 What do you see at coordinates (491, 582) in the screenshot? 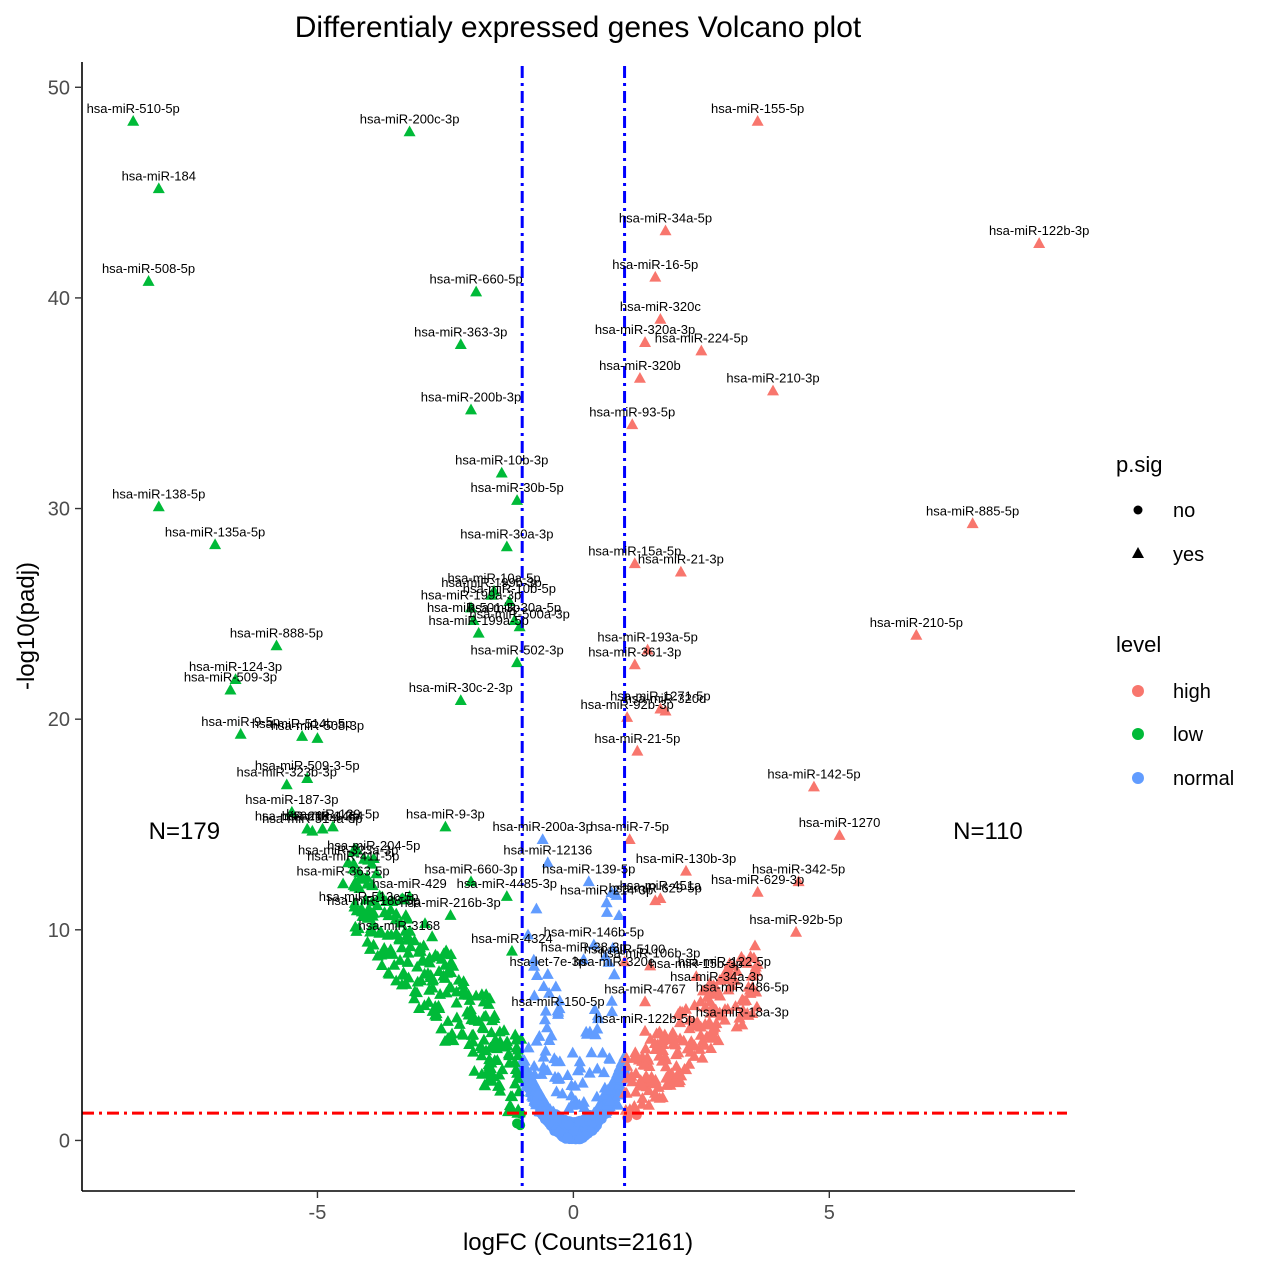
I see `point-label: hsa-miR-199b-3p` at bounding box center [491, 582].